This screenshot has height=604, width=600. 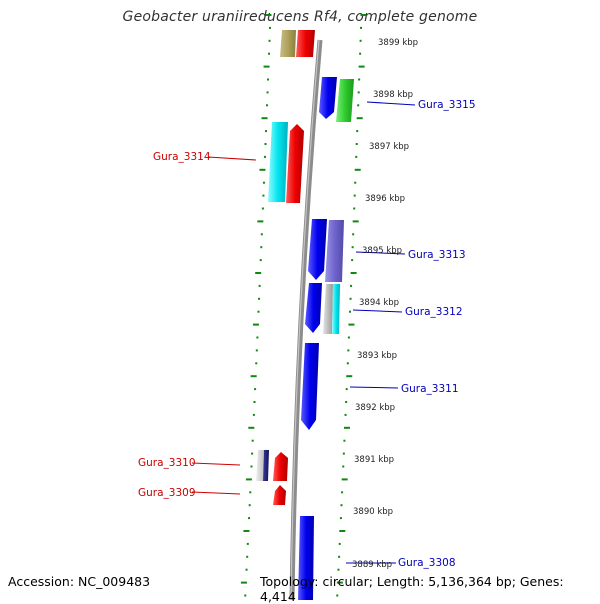 What do you see at coordinates (345, 100) in the screenshot?
I see `gene-gura-3315-green` at bounding box center [345, 100].